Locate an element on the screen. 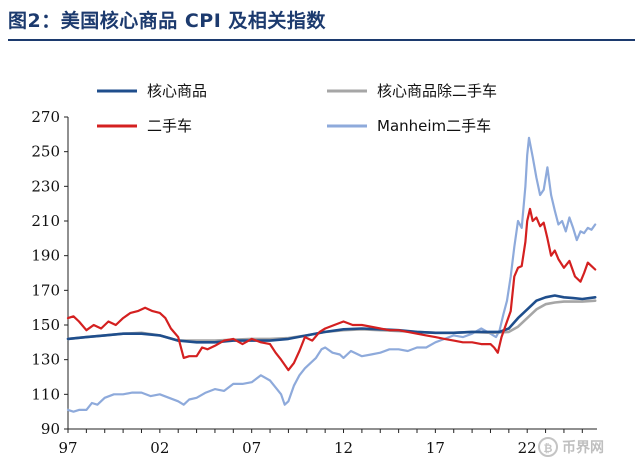 Image resolution: width=643 pixels, height=473 pixels. figure-title: 图2：美国核心商品 CPI 及相关指数 is located at coordinates (167, 21).